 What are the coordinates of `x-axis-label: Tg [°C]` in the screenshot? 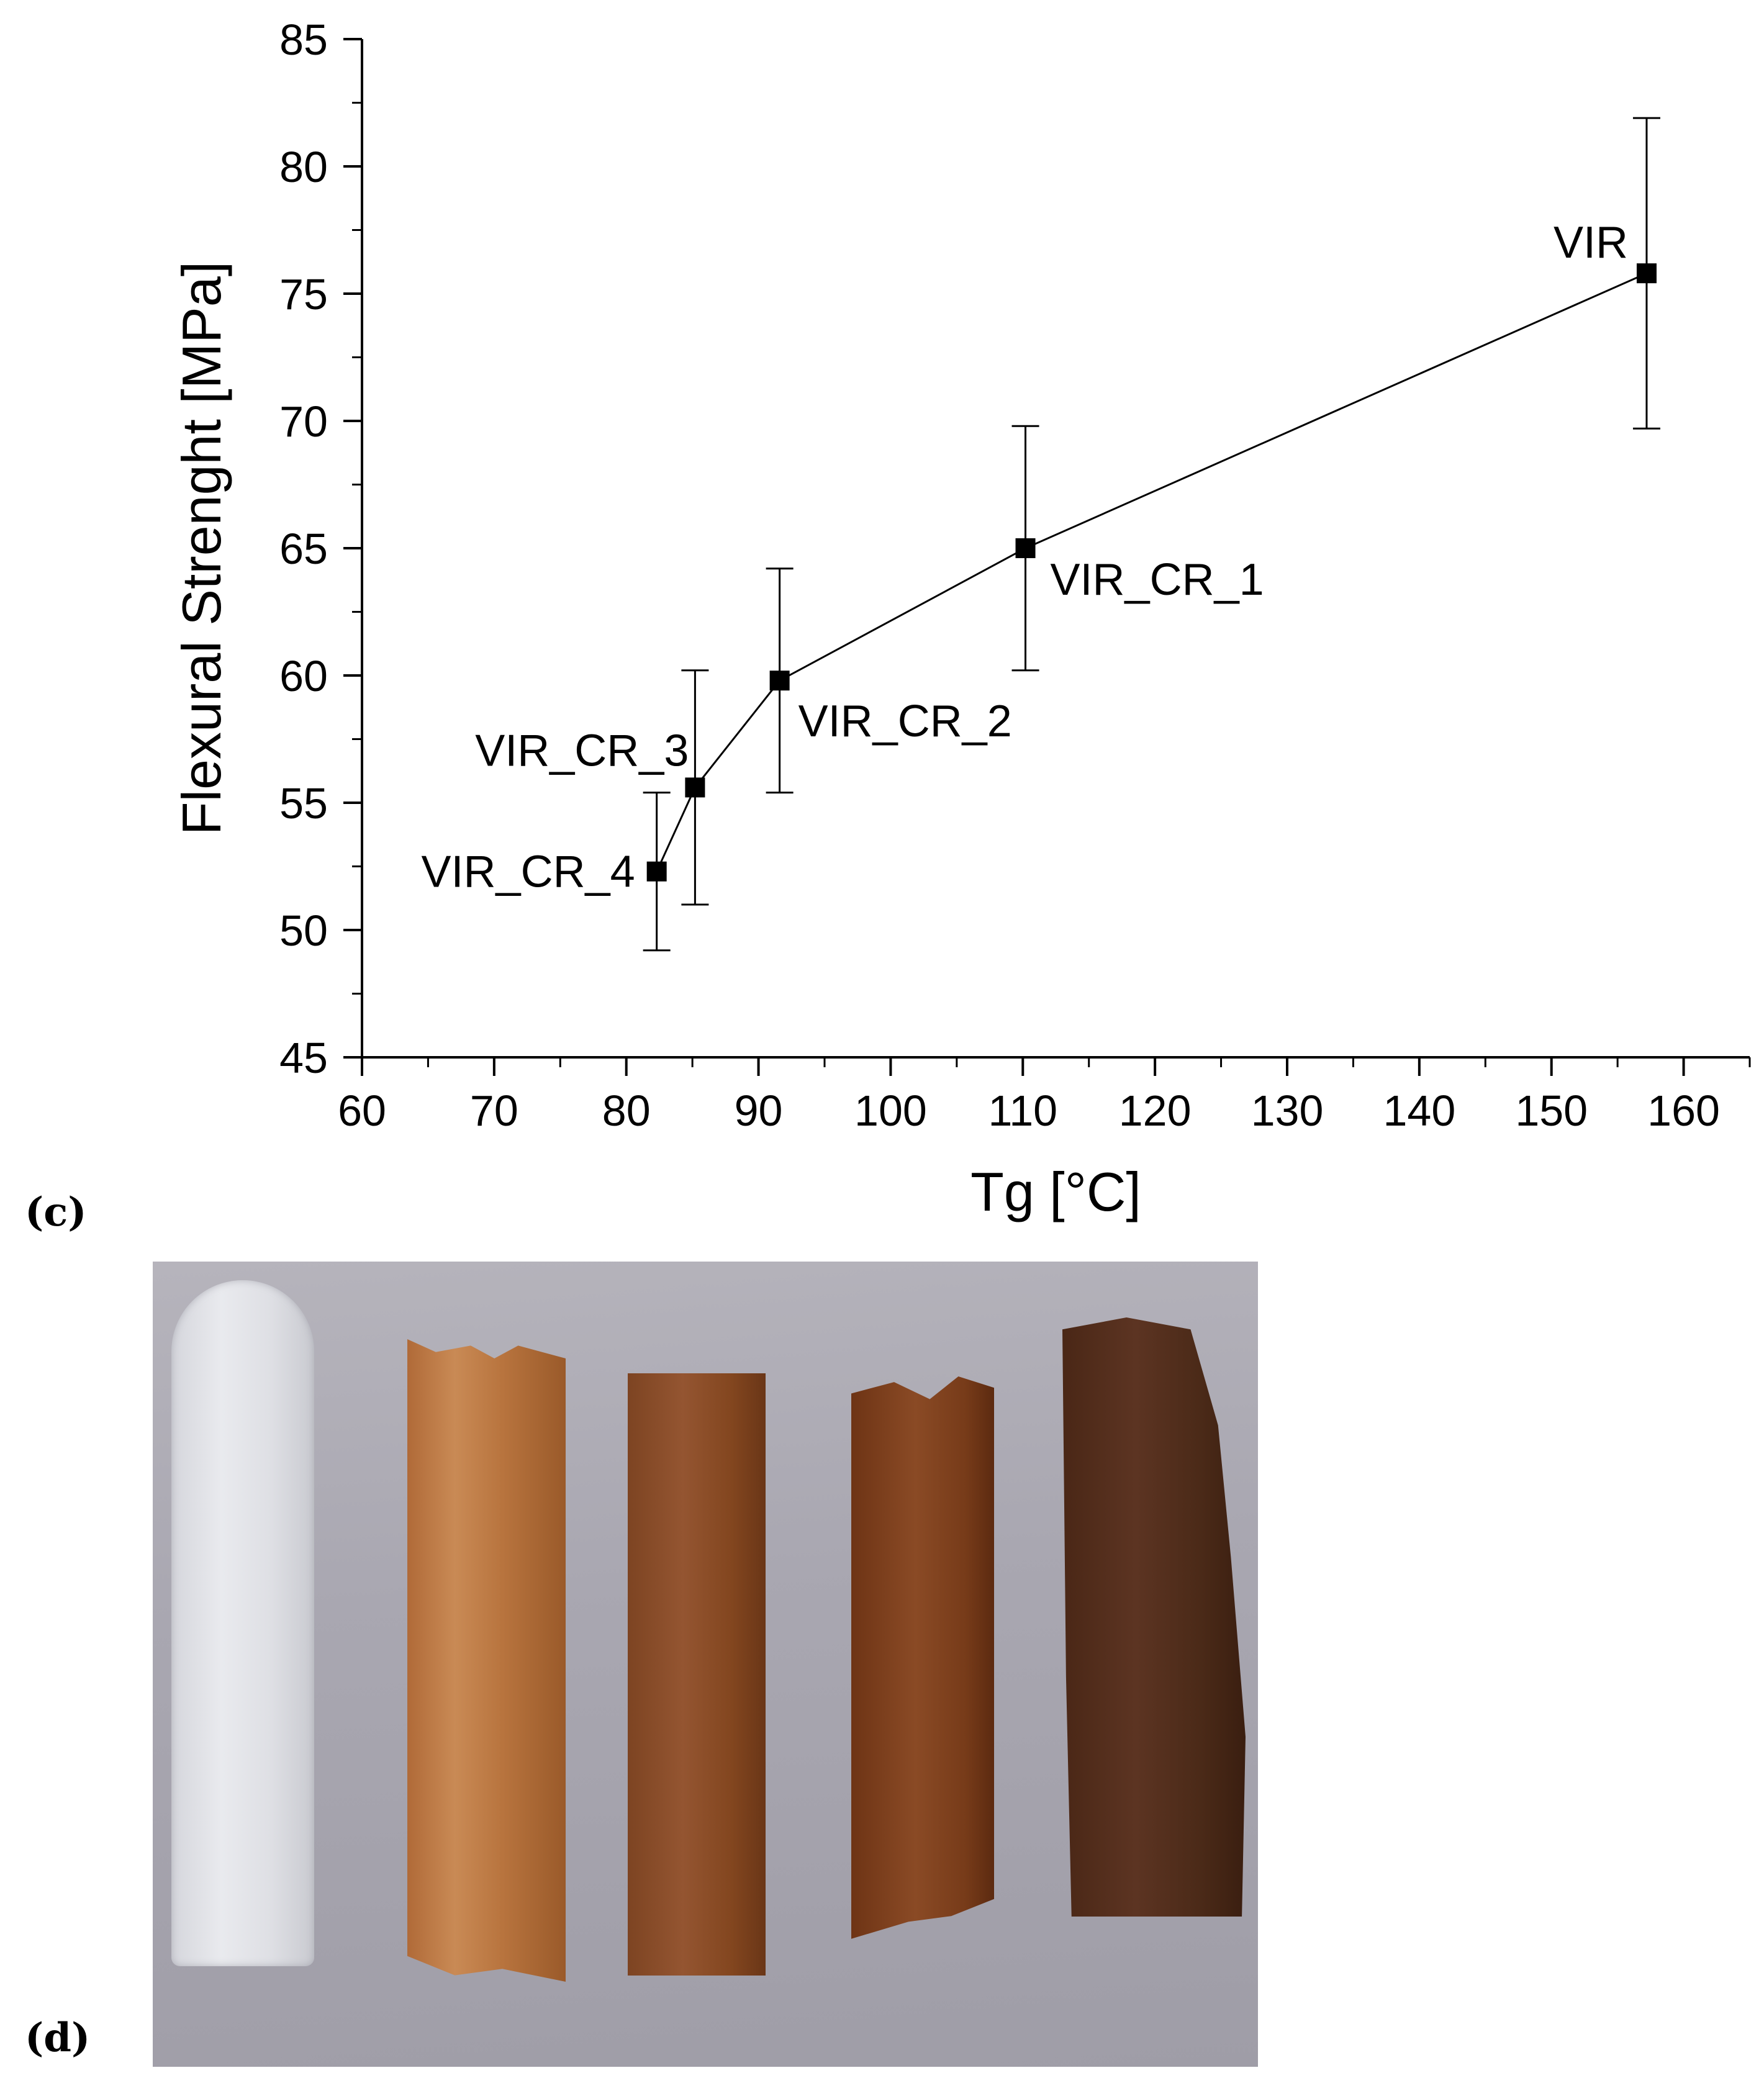 It's located at (1055, 1192).